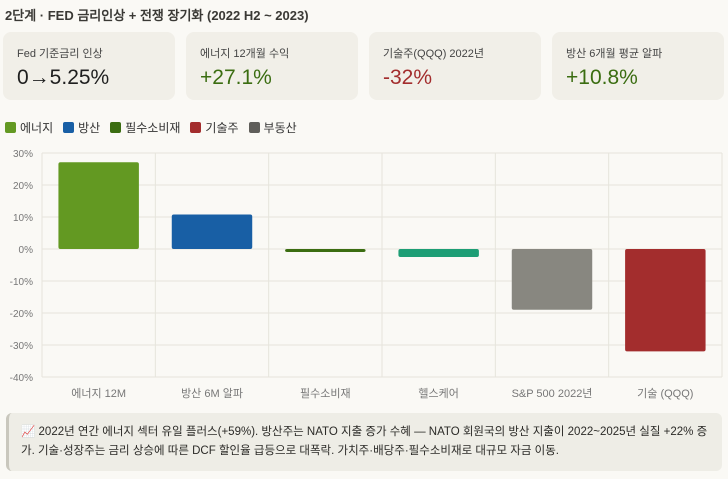 The width and height of the screenshot is (728, 479). What do you see at coordinates (21, 378) in the screenshot?
I see `y-tick-label: -40%` at bounding box center [21, 378].